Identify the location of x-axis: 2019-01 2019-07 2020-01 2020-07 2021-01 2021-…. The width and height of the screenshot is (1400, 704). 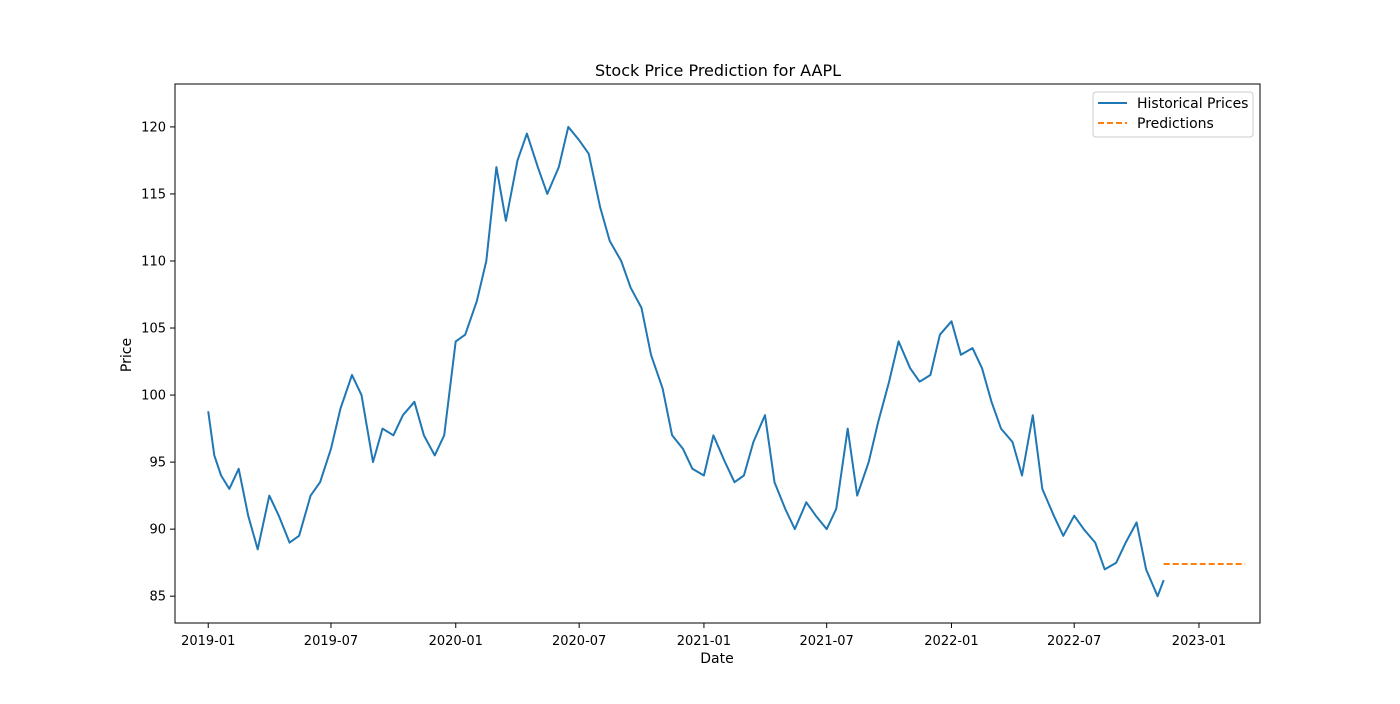
(703, 636).